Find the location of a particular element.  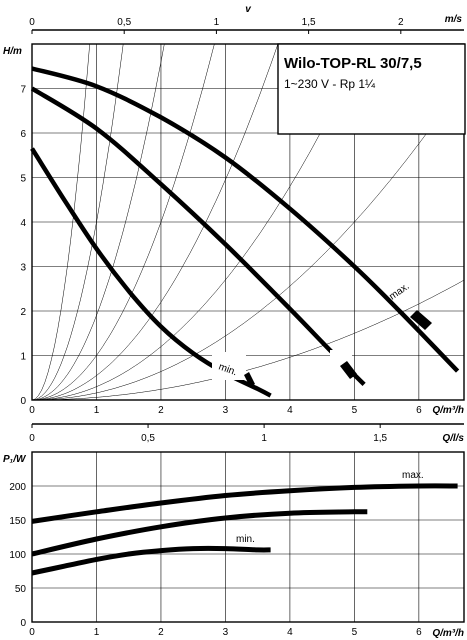

tick-y-head: 7 is located at coordinates (23, 90).